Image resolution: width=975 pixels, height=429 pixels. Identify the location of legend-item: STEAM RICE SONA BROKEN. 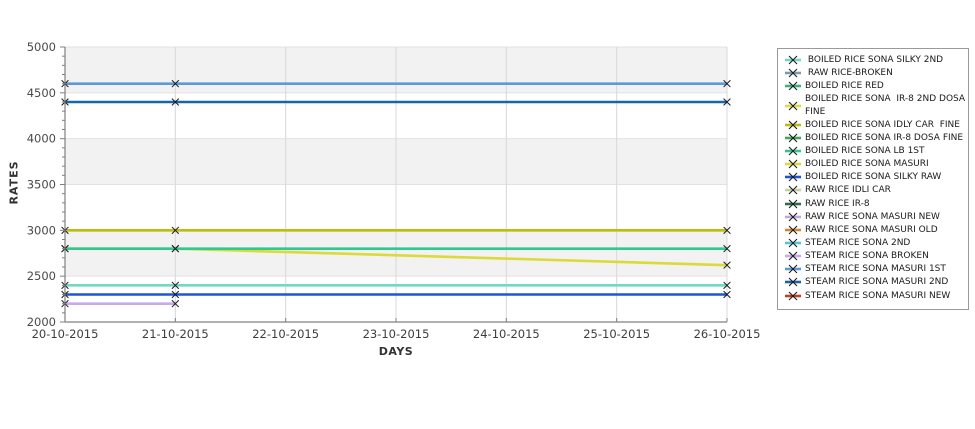
(873, 256).